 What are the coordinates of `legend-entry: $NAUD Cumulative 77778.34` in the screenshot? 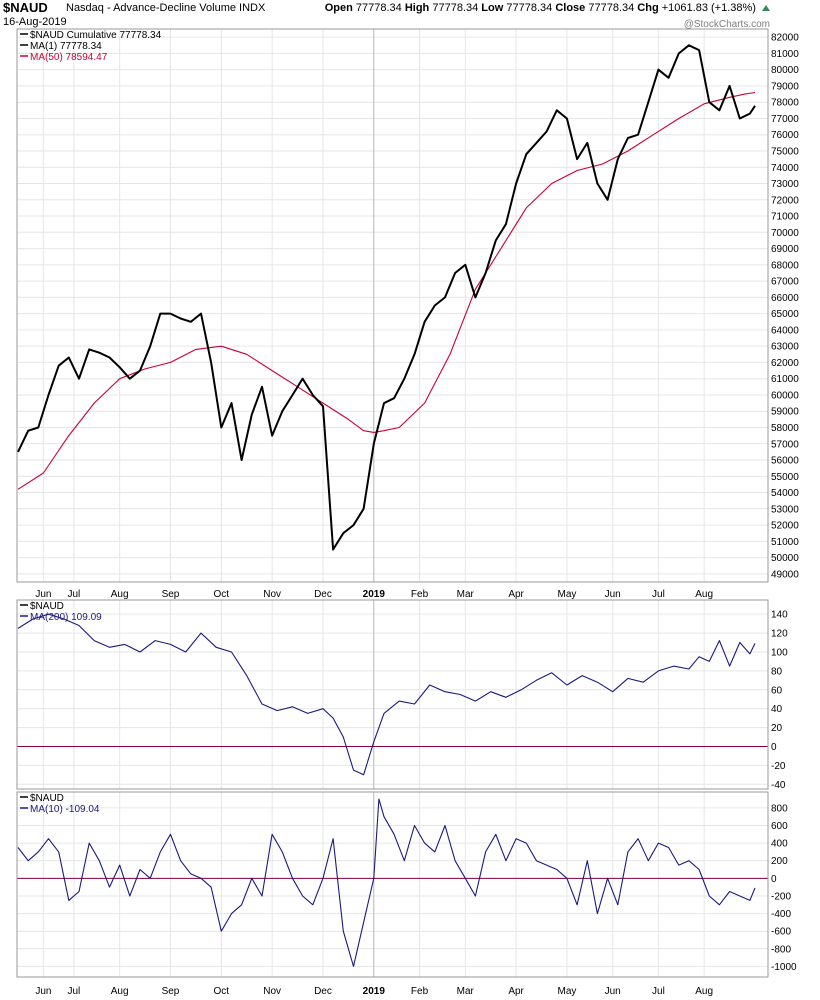 It's located at (96, 35).